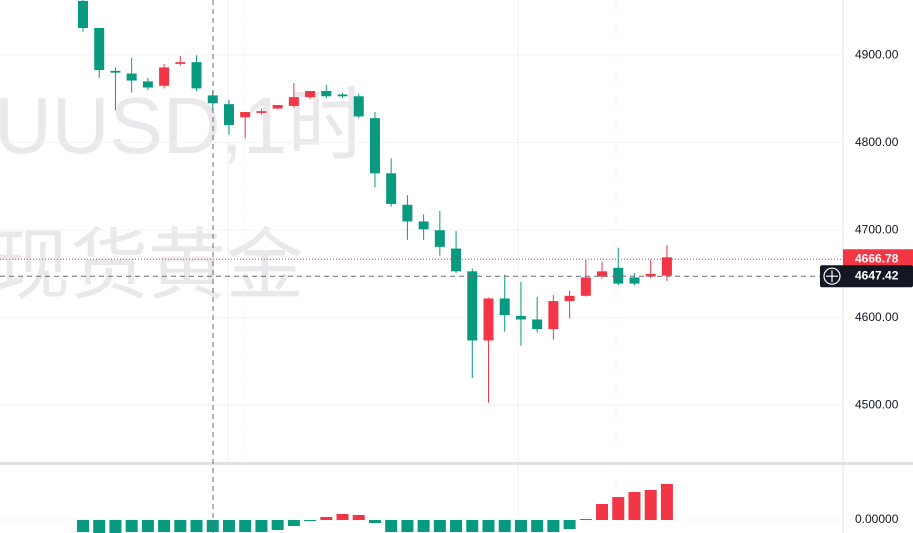 The image size is (913, 533). I want to click on y-tick-label: 0.00000, so click(877, 519).